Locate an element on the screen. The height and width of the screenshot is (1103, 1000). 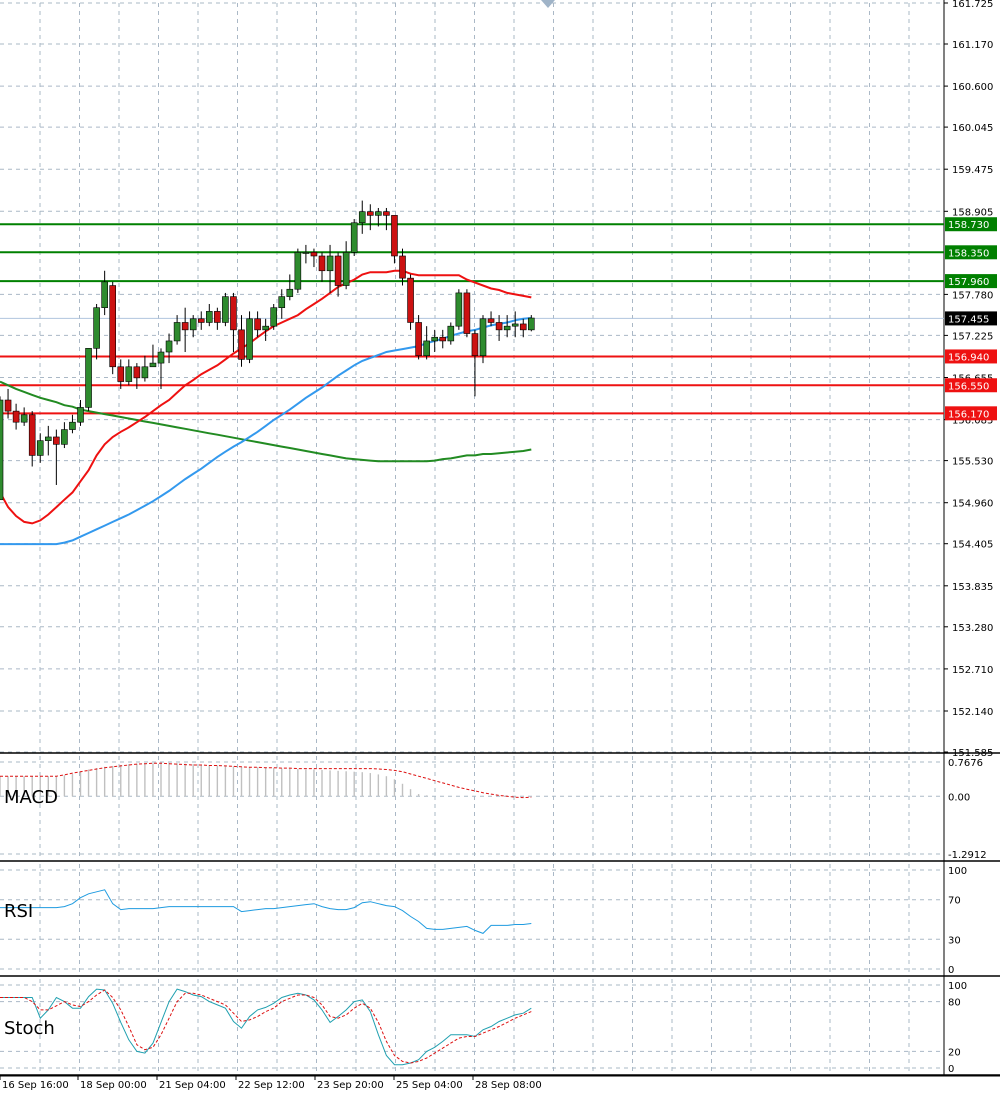
stoch-tick-label: 20 is located at coordinates (954, 1052).